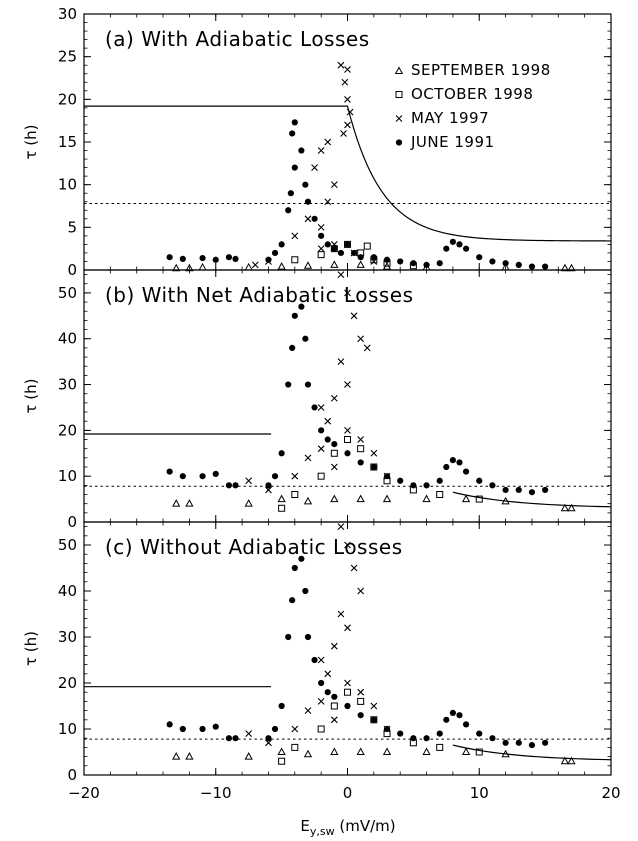 This screenshot has width=638, height=841. Describe the element at coordinates (481, 70) in the screenshot. I see `legend-label: SEPTEMBER 1998` at that location.